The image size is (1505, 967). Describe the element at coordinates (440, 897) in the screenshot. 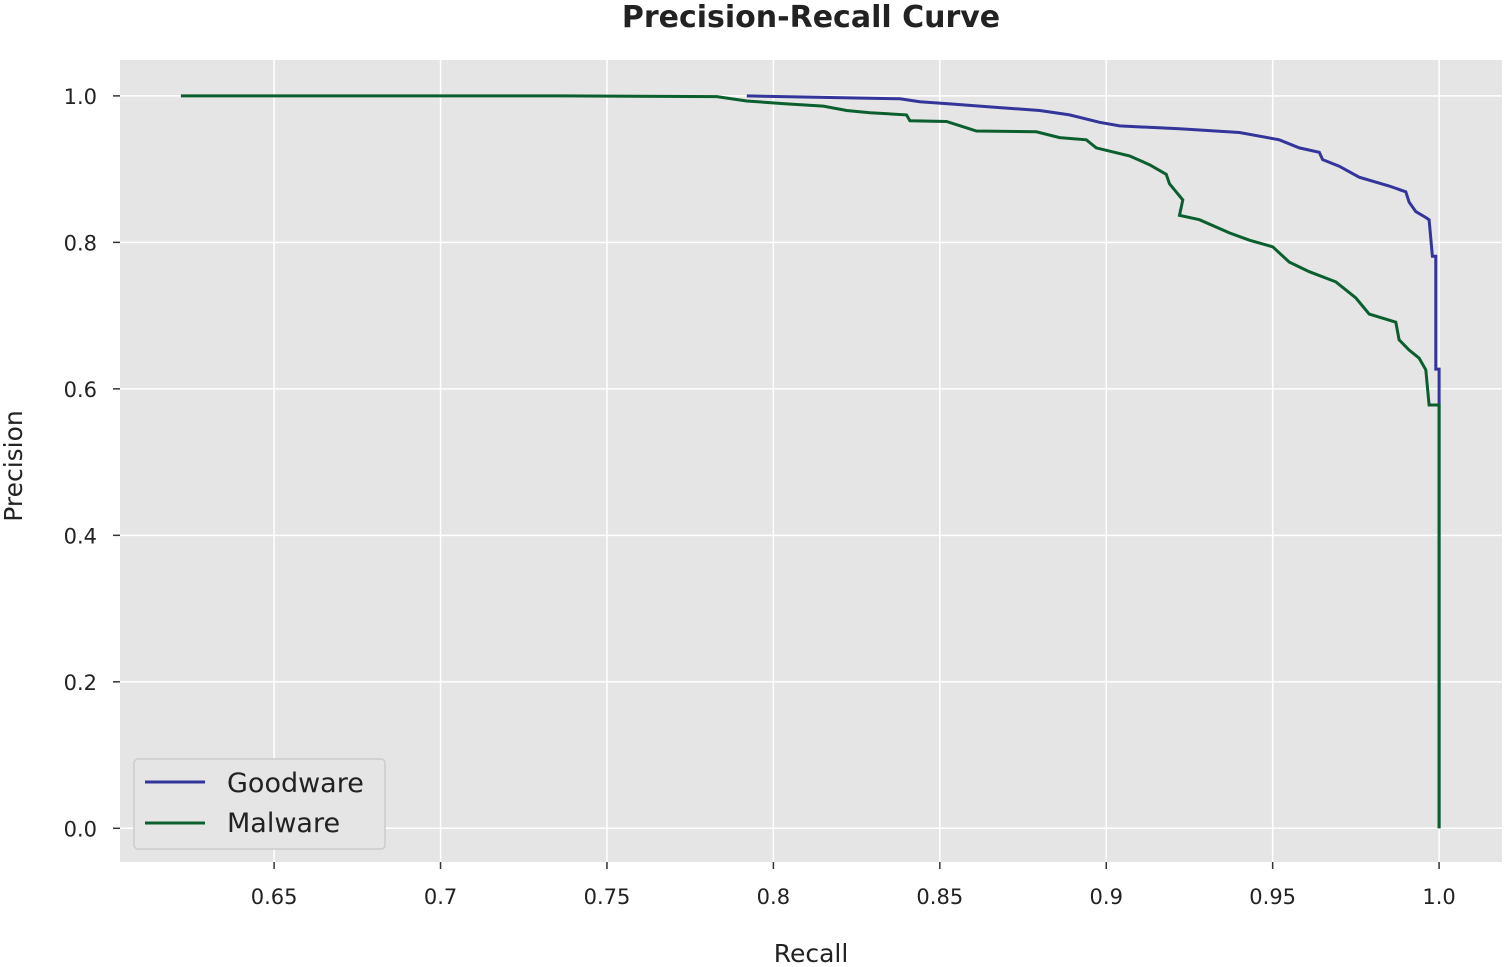

I see `x-tick-label: 0.7` at that location.